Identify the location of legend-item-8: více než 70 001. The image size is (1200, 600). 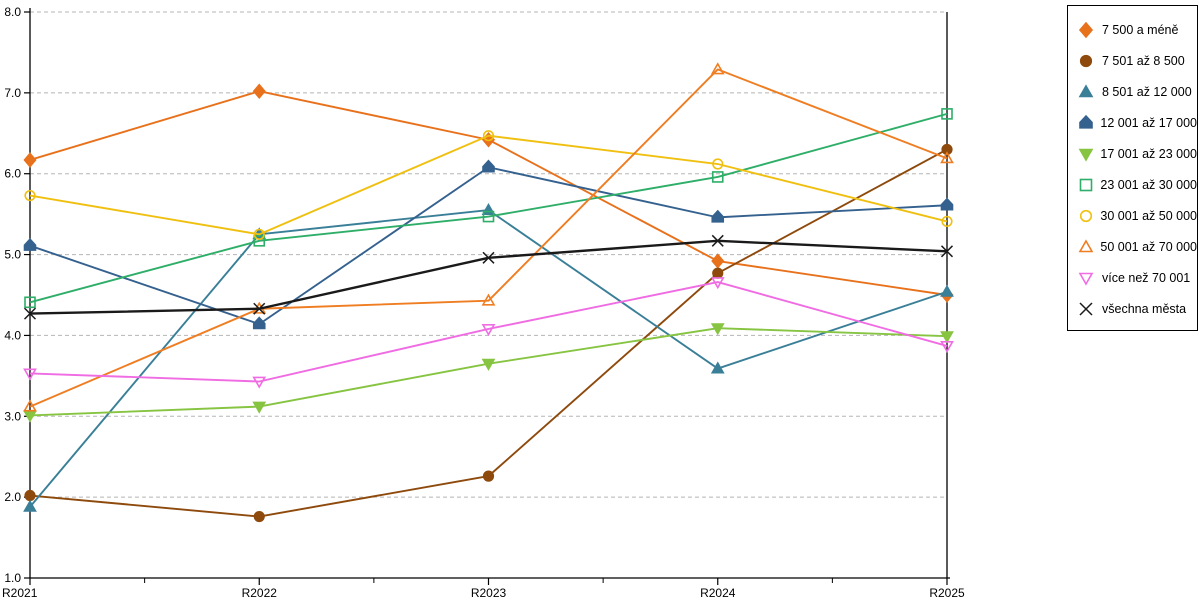
(1132, 277).